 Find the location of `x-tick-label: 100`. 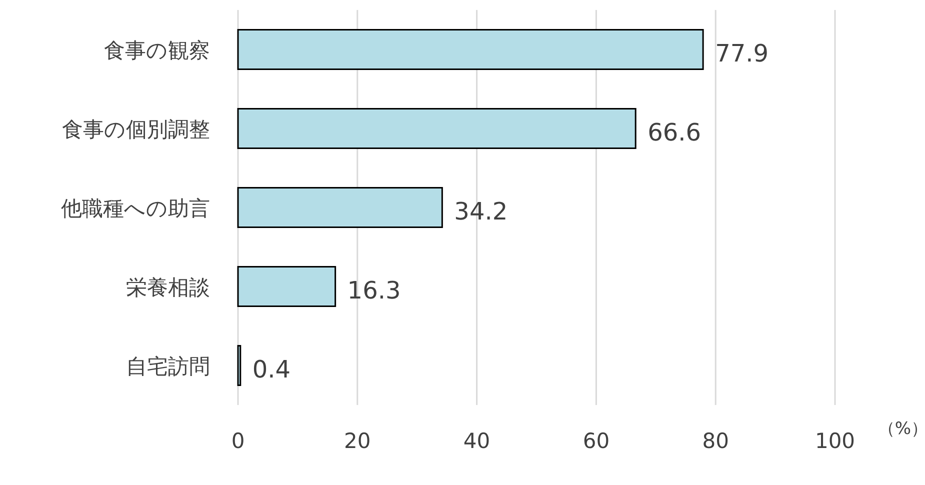

x-tick-label: 100 is located at coordinates (835, 441).